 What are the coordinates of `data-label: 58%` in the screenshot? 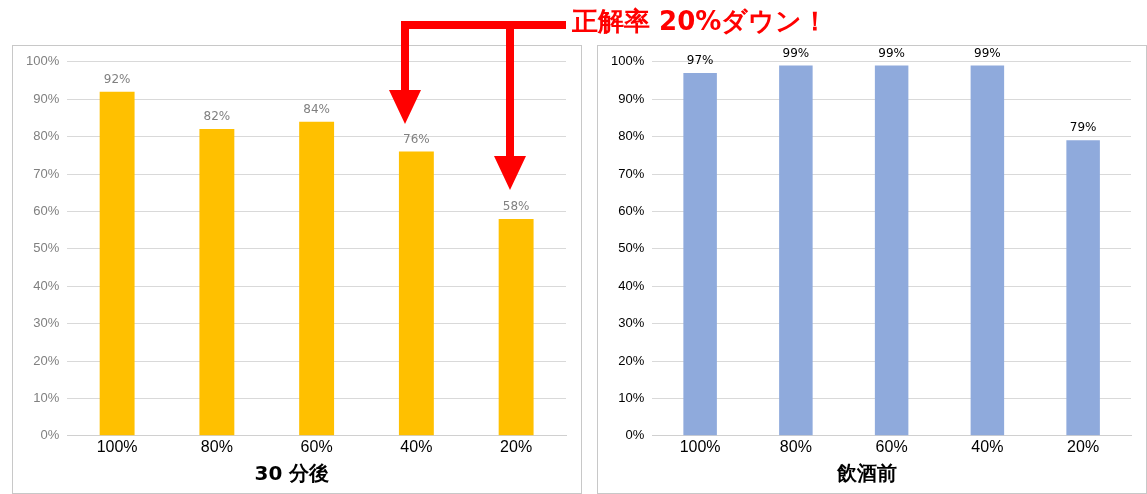 It's located at (516, 206).